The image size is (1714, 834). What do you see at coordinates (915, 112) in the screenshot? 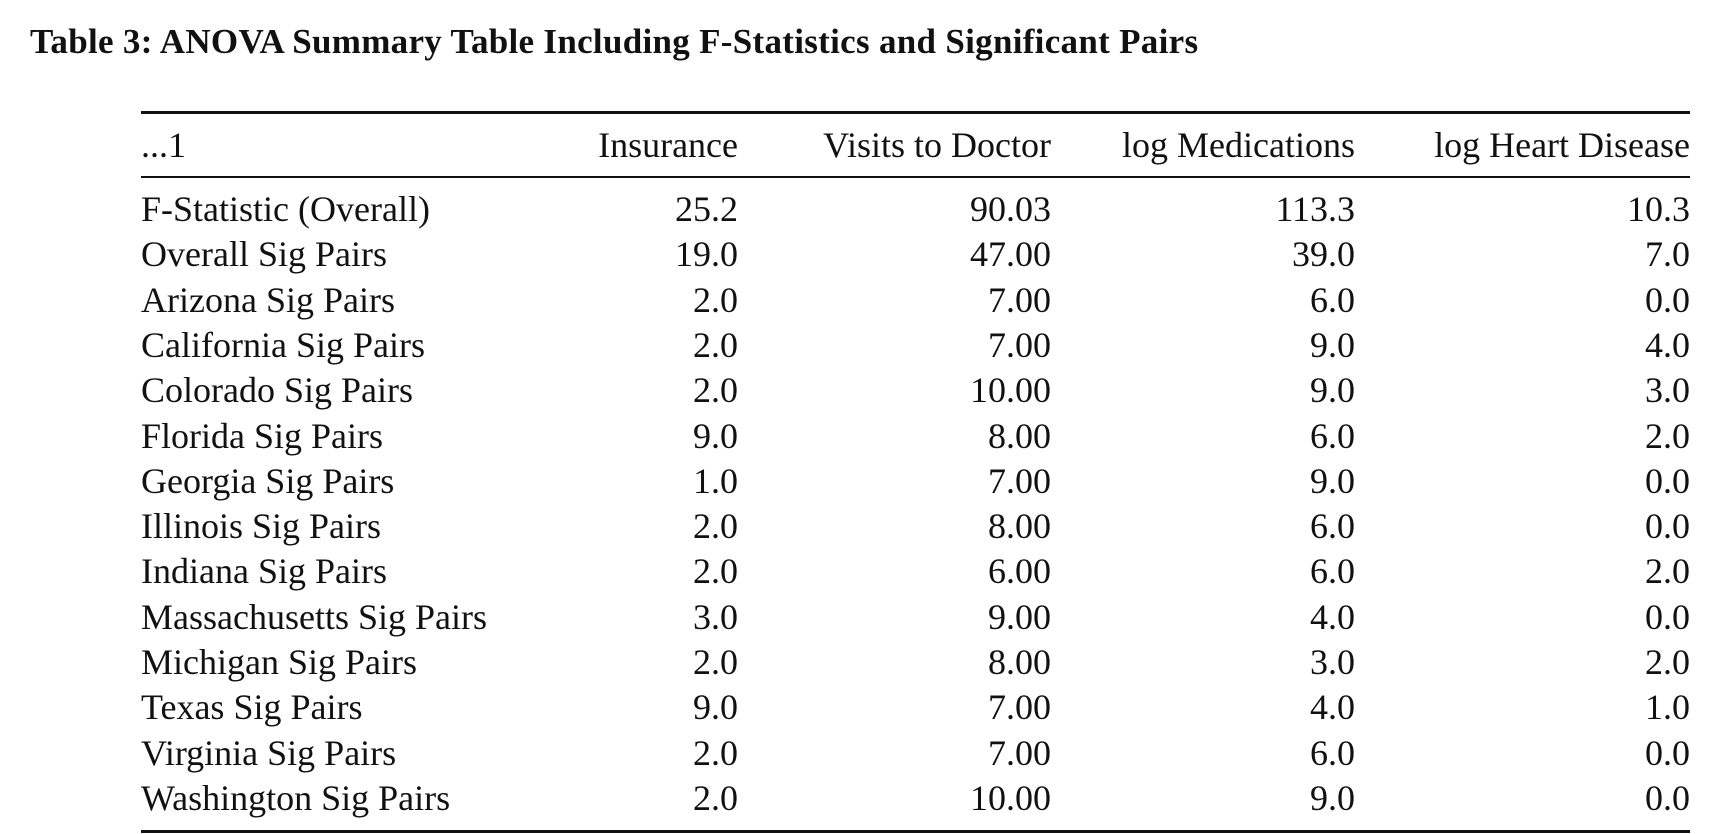
I see `top-rule` at bounding box center [915, 112].